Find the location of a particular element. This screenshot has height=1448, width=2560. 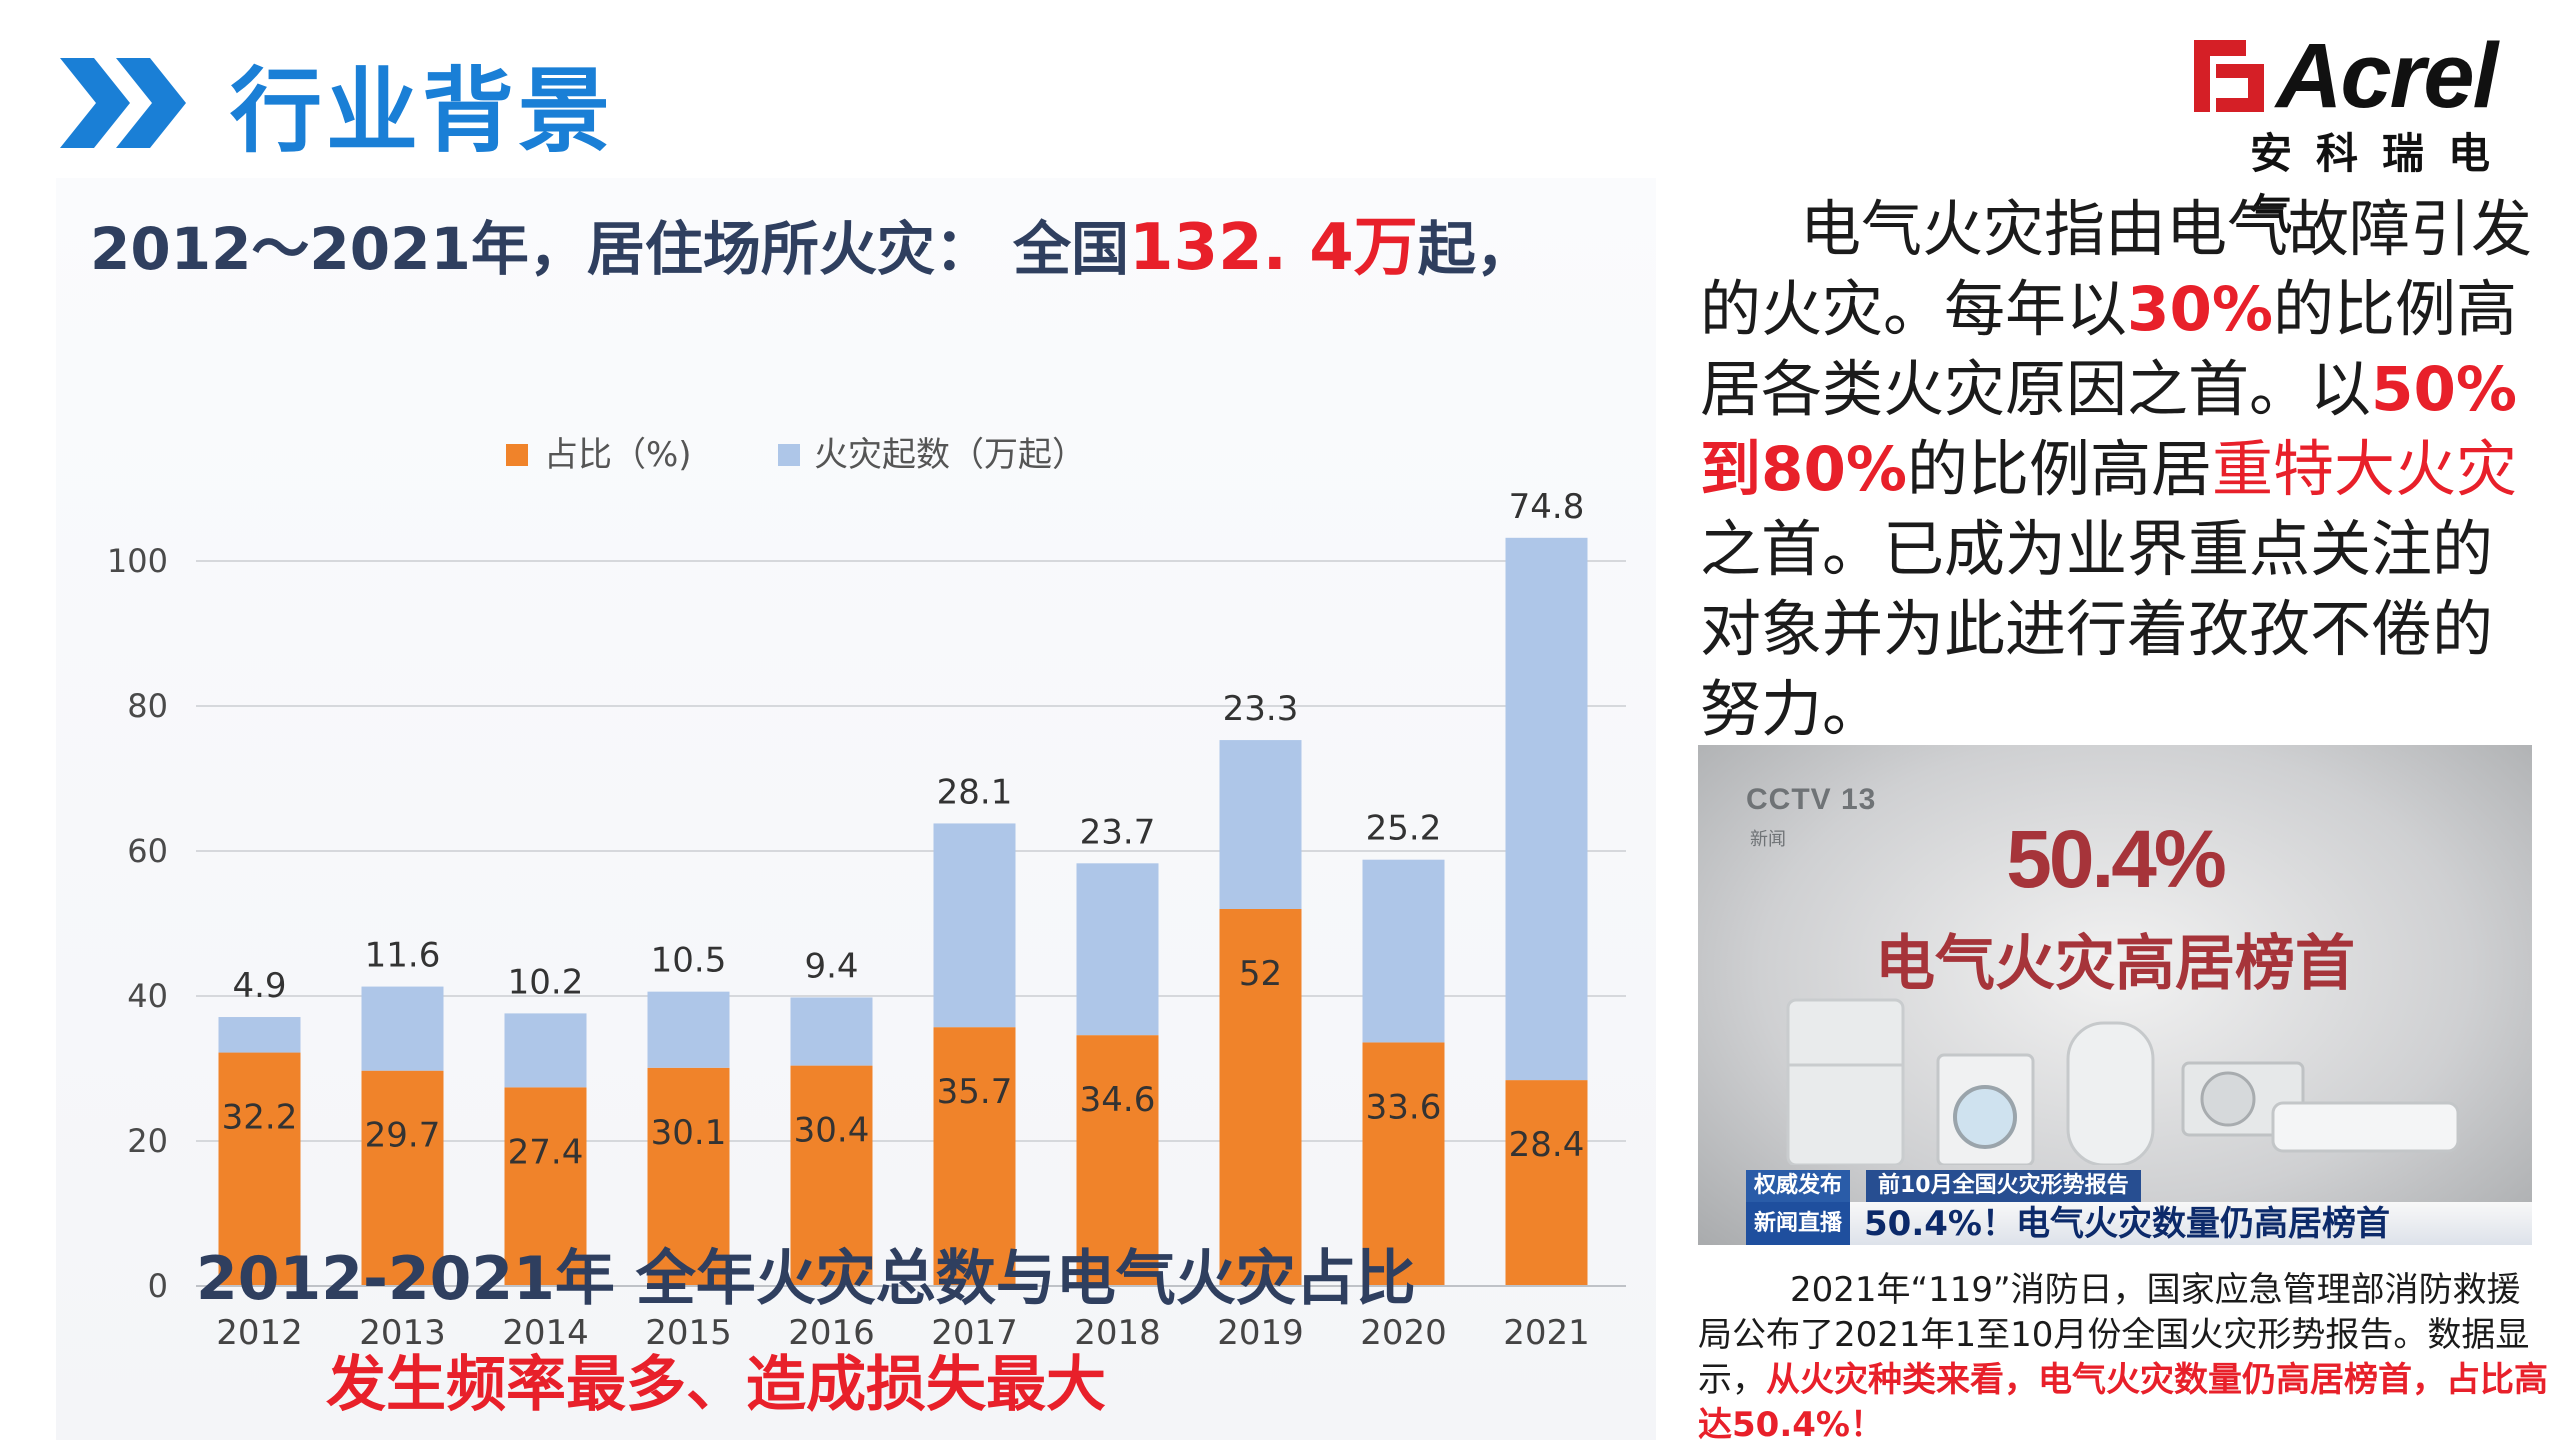

desc-highlight-30: 30% is located at coordinates (2200, 309).